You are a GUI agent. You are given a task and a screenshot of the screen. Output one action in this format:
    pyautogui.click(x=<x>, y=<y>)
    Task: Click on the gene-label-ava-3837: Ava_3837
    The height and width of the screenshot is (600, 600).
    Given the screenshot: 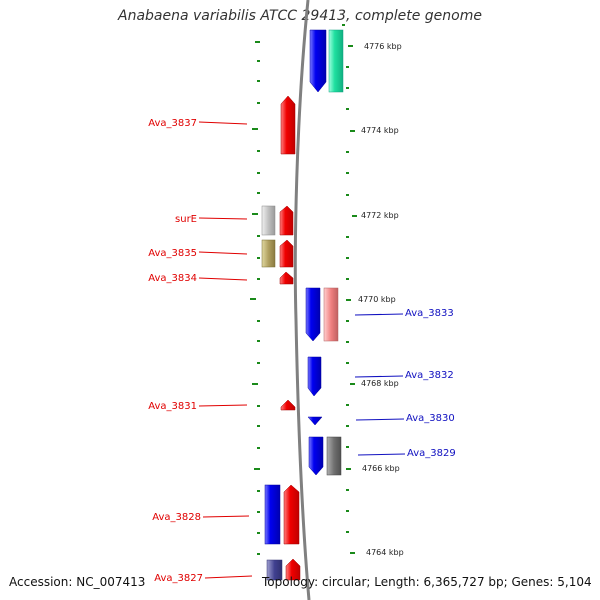 What is the action you would take?
    pyautogui.click(x=172, y=123)
    